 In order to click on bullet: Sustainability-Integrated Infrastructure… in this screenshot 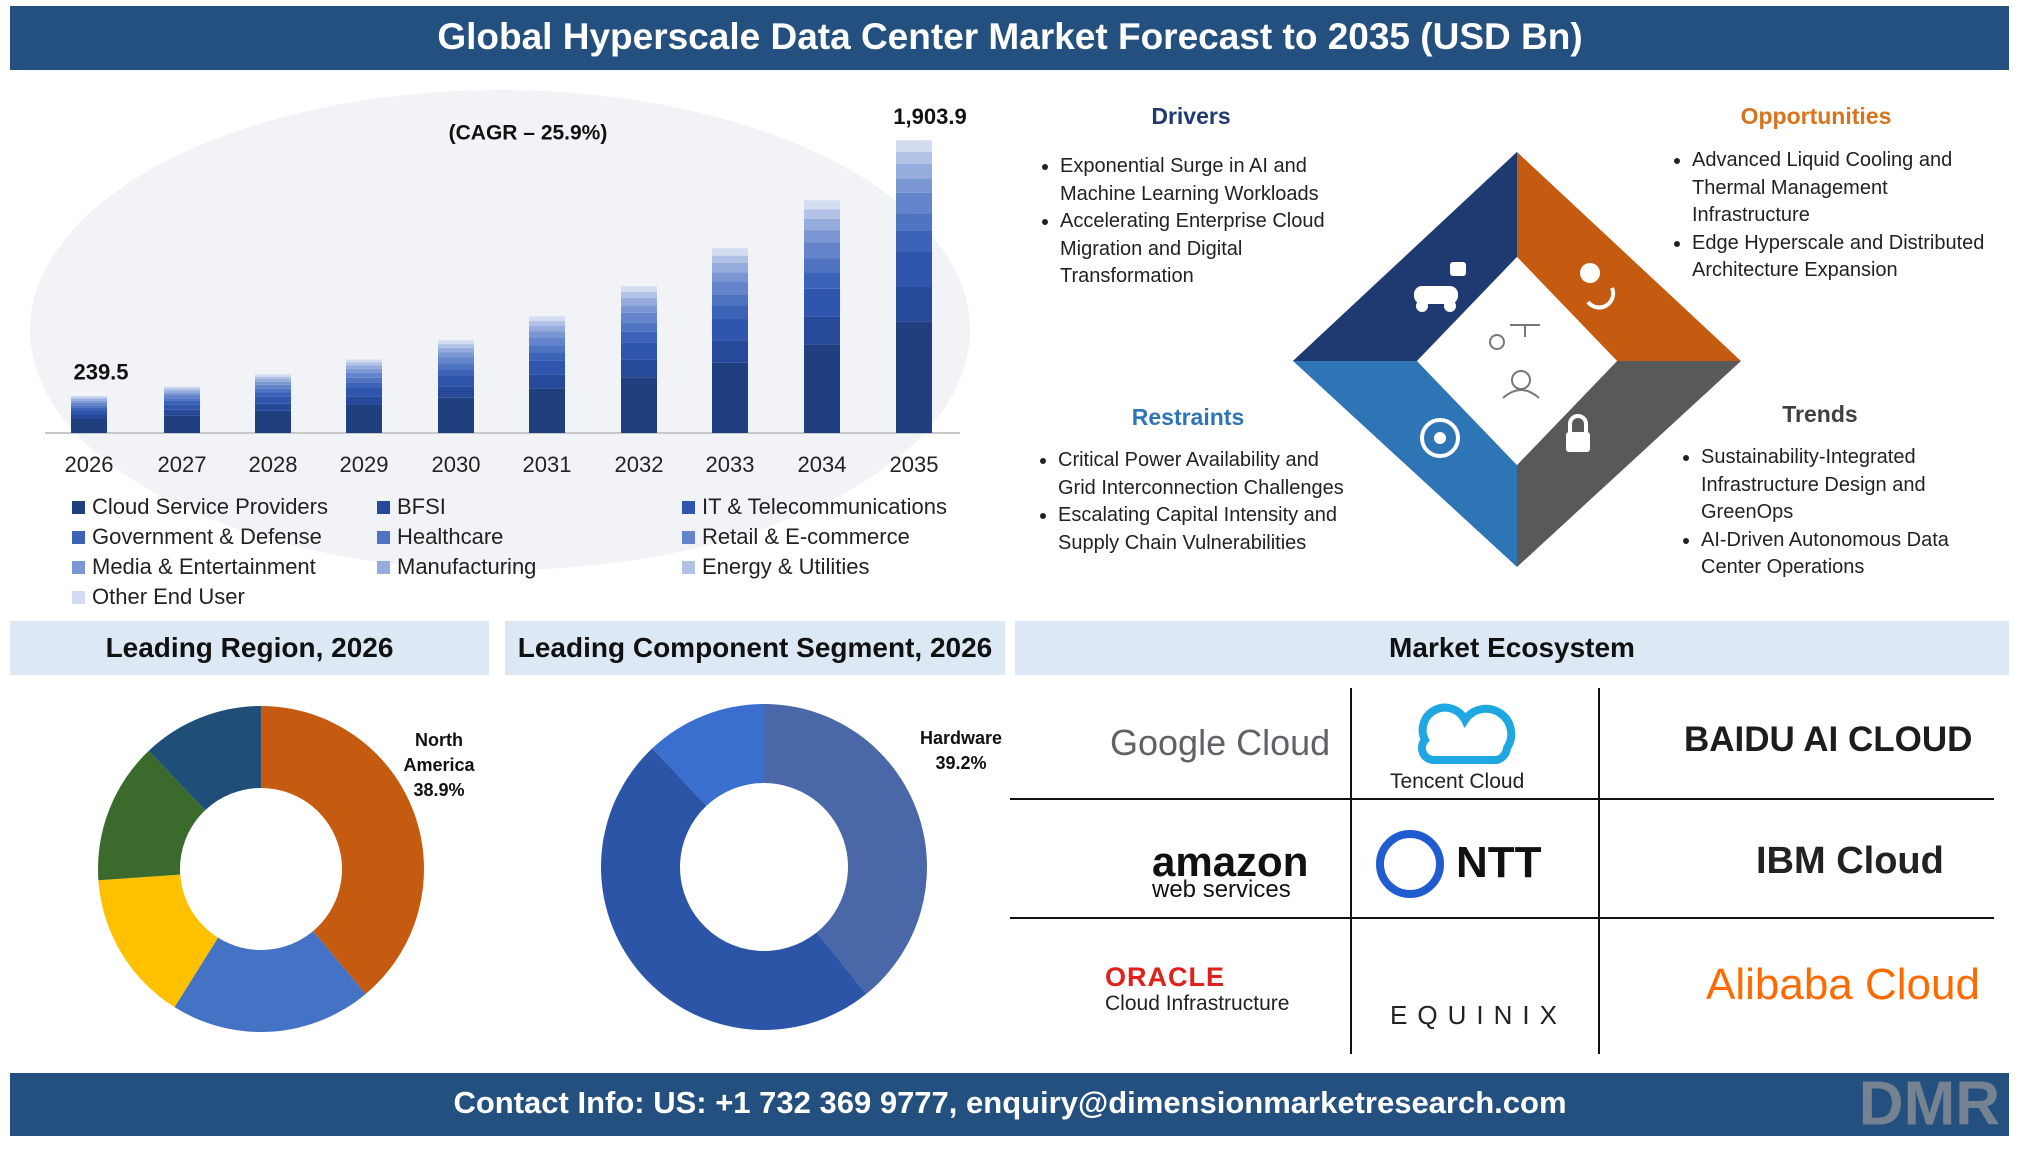, I will do `click(1848, 485)`.